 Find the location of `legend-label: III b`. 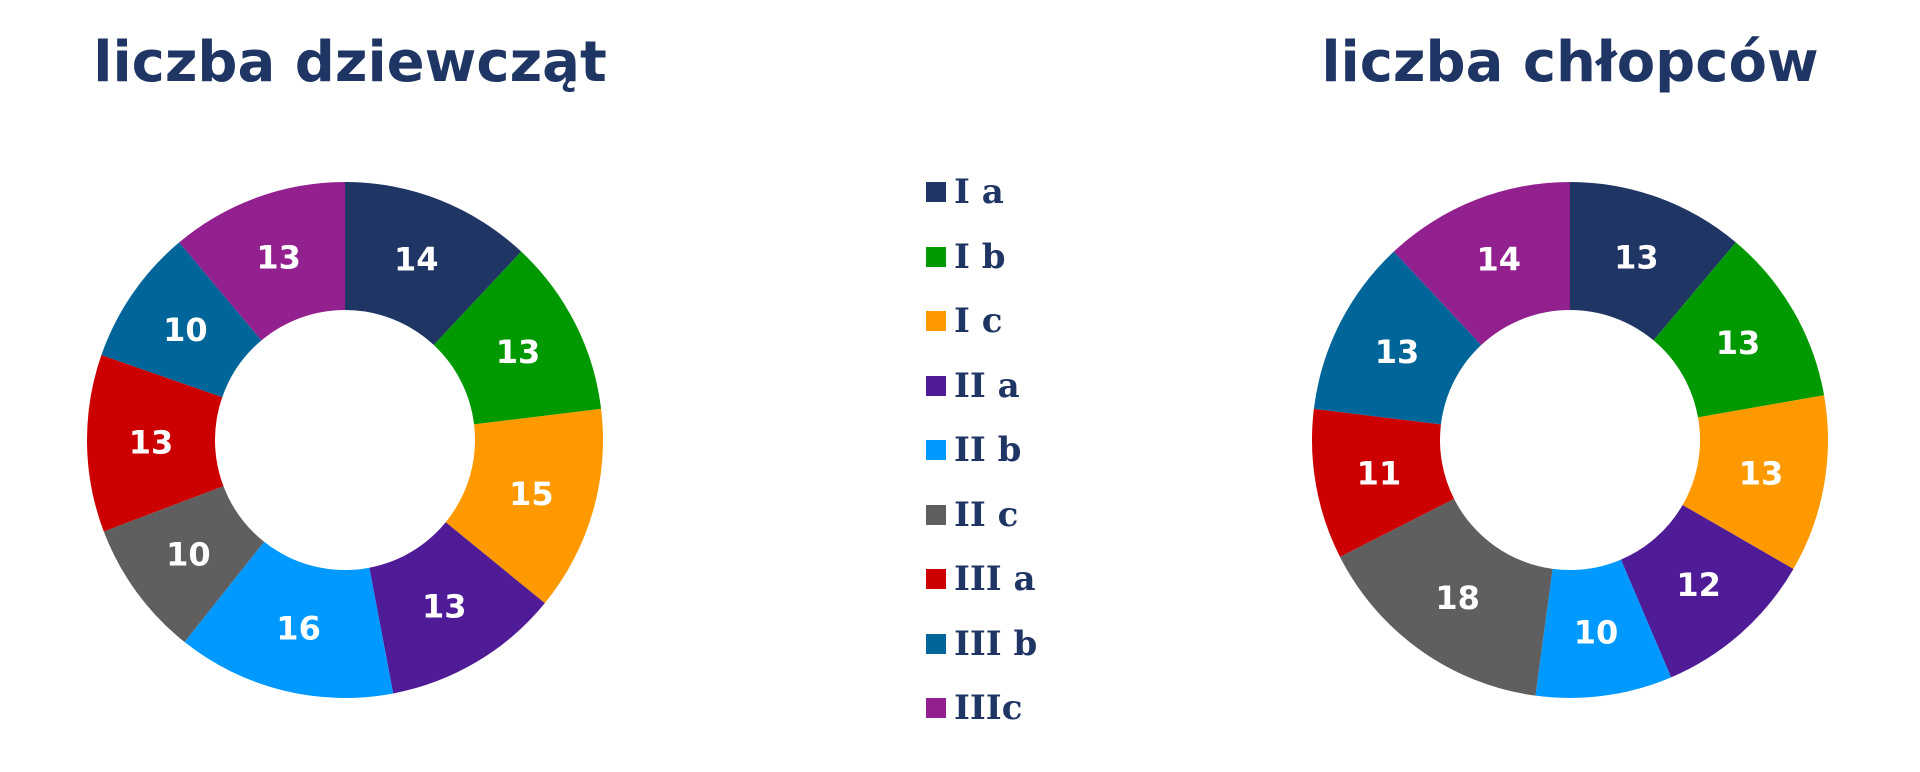

legend-label: III b is located at coordinates (996, 643).